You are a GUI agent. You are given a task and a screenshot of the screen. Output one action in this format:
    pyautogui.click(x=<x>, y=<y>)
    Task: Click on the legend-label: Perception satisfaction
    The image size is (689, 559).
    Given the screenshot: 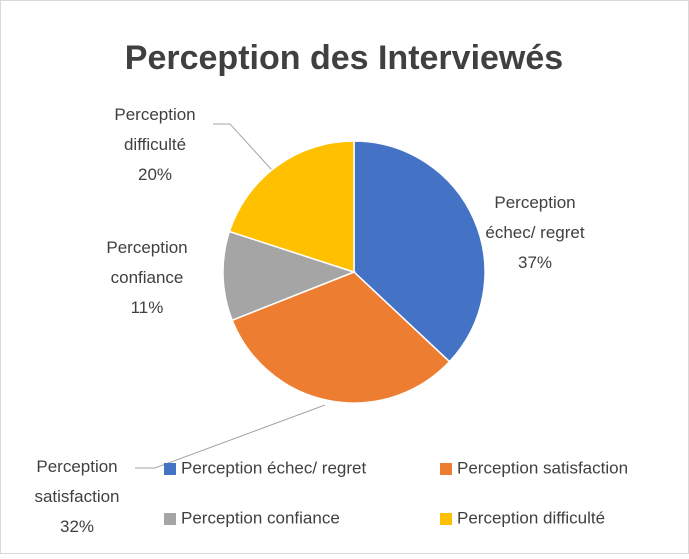 What is the action you would take?
    pyautogui.click(x=542, y=467)
    